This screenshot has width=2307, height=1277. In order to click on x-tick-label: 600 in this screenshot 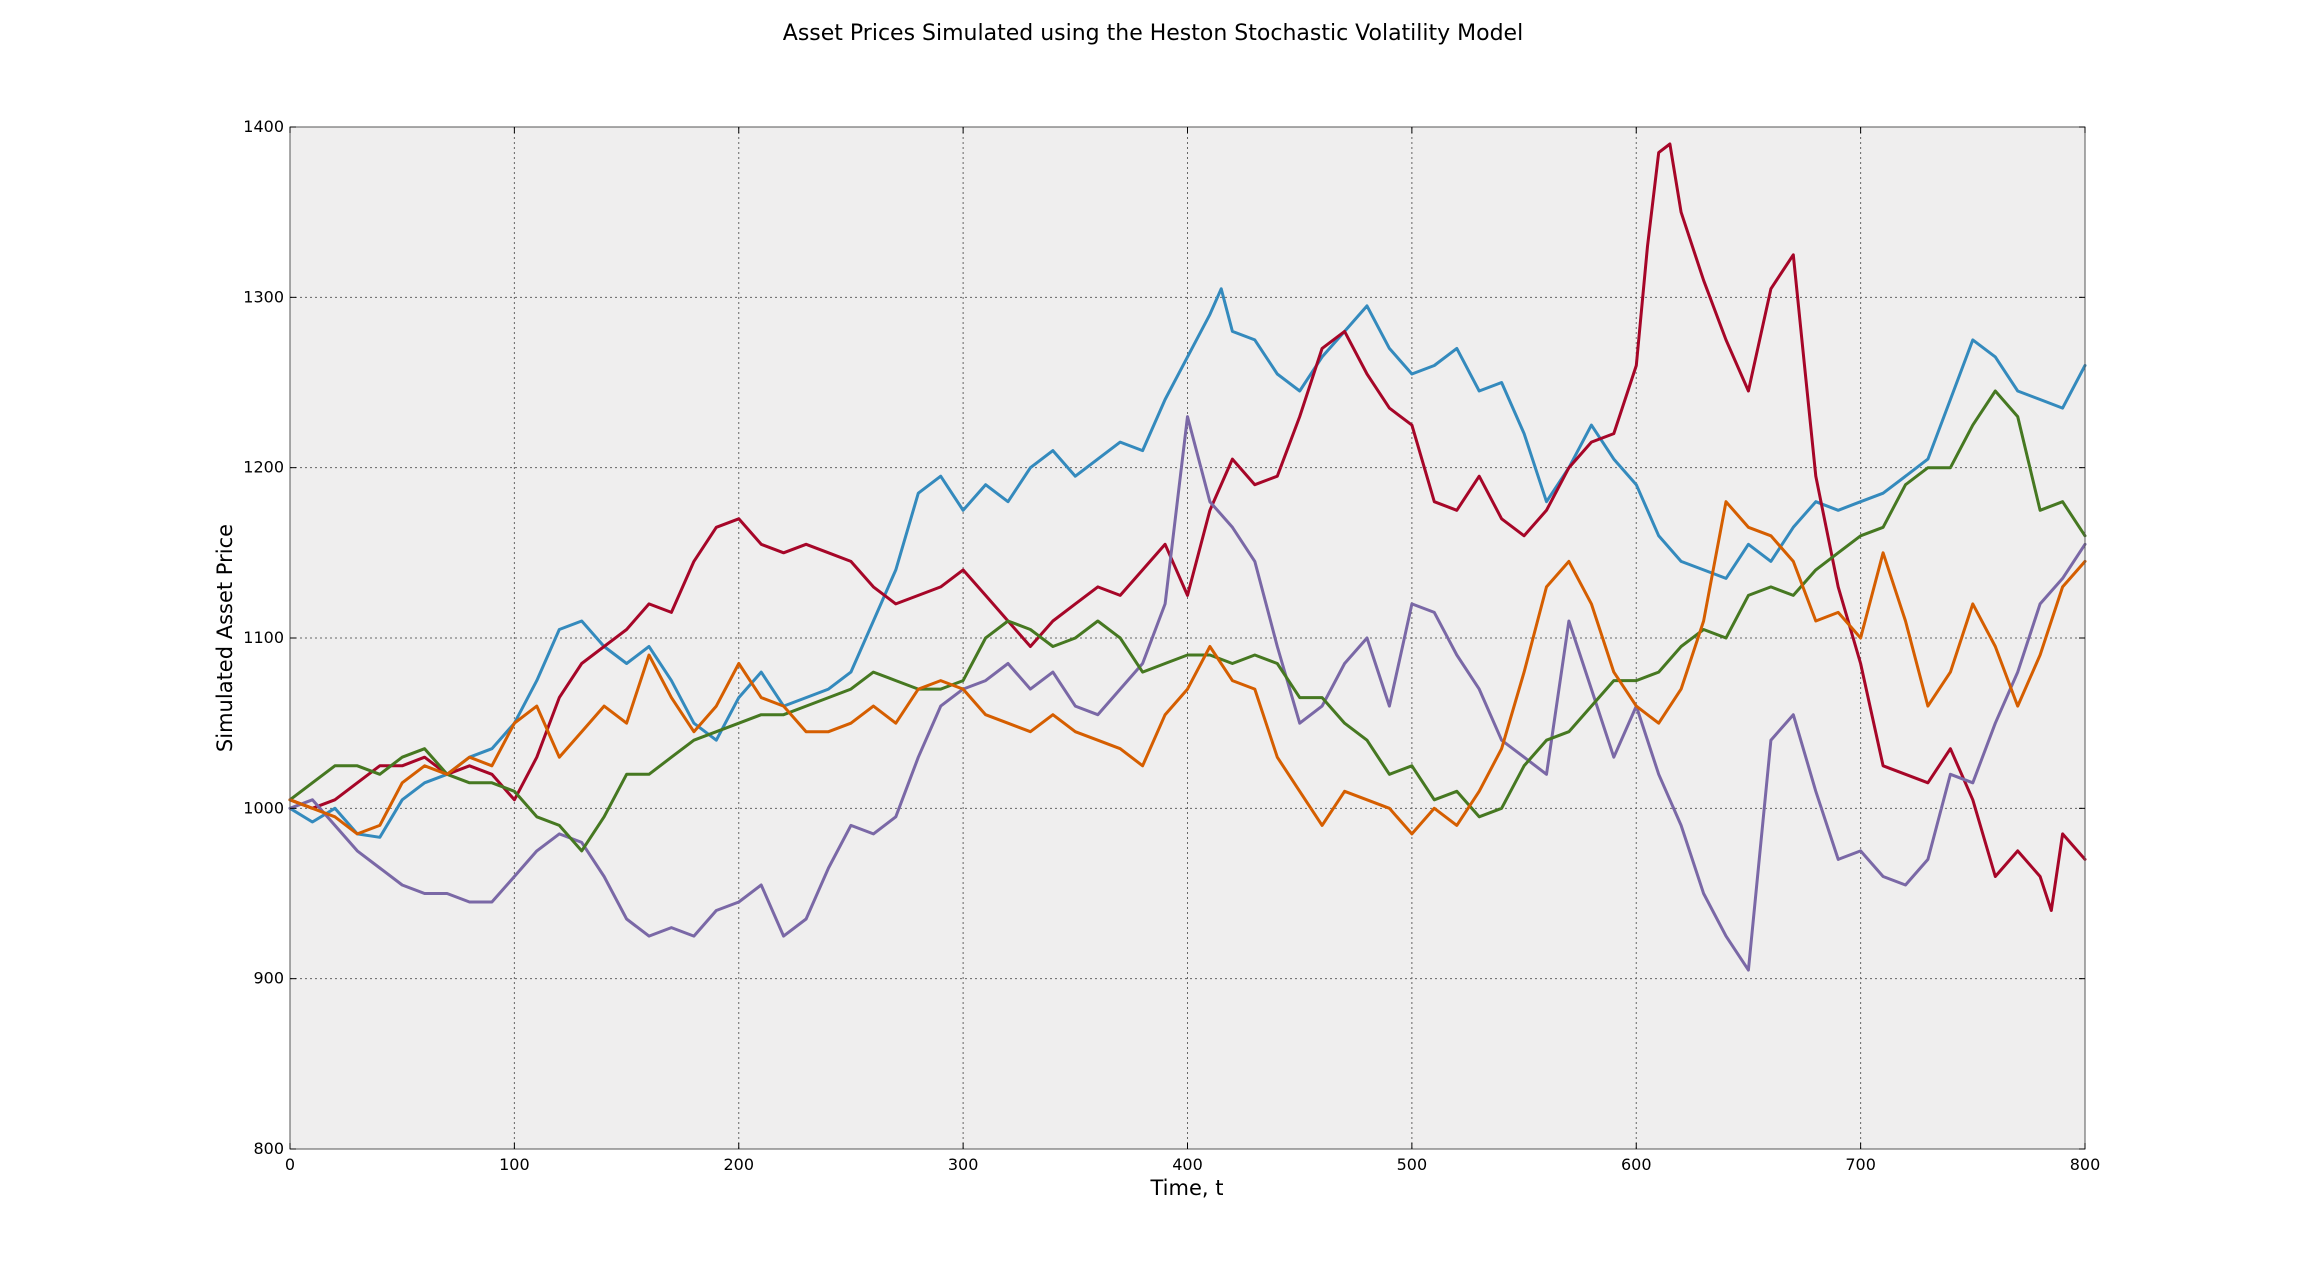, I will do `click(1636, 1164)`.